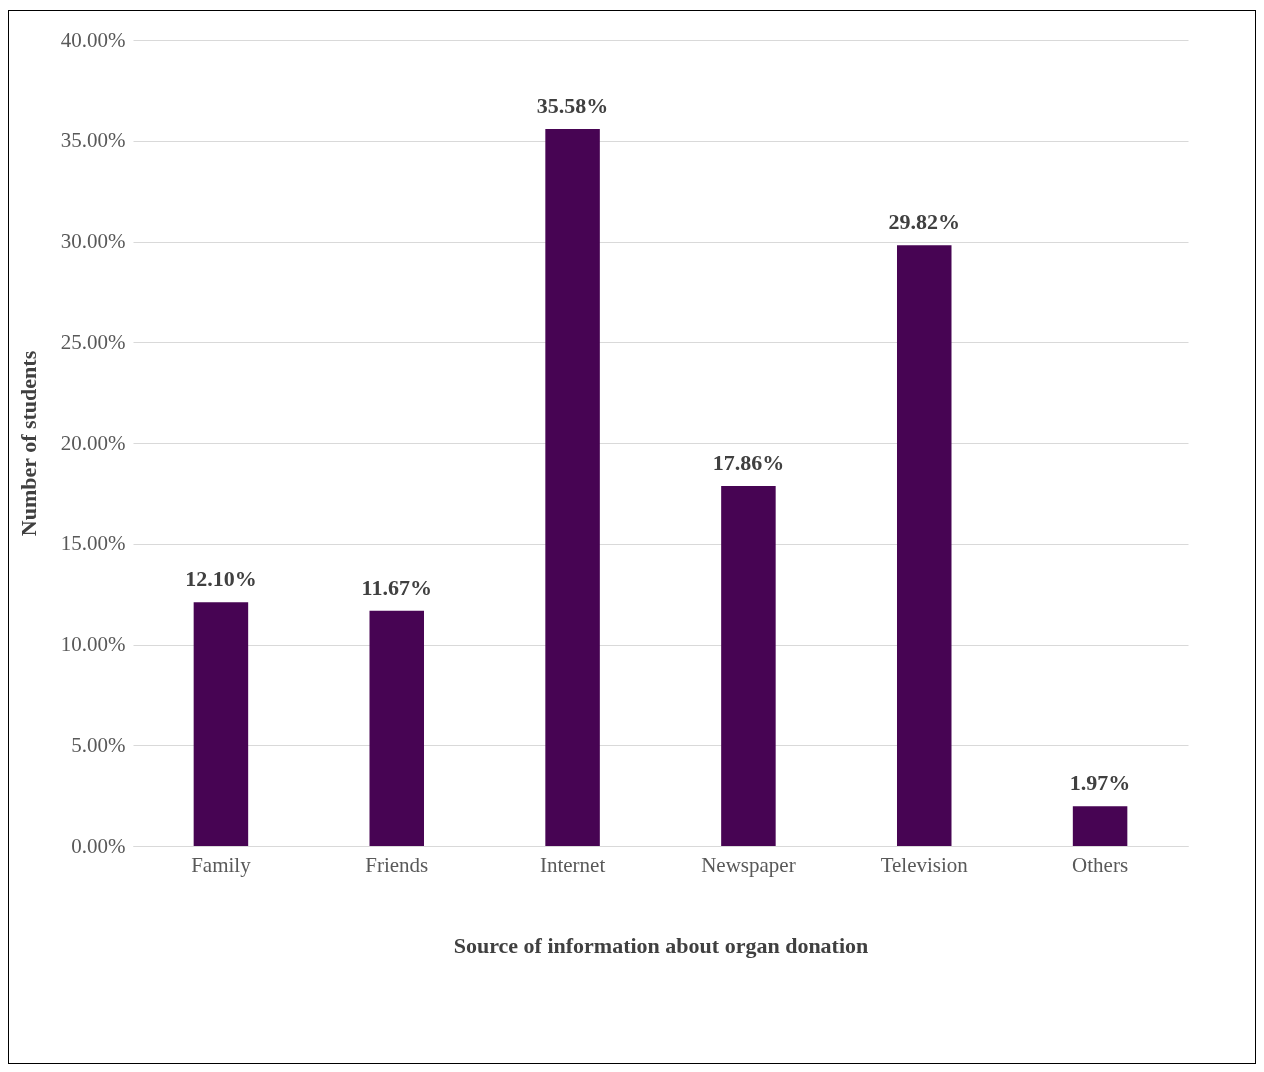  I want to click on y-tick-label: 10.00%, so click(93, 644).